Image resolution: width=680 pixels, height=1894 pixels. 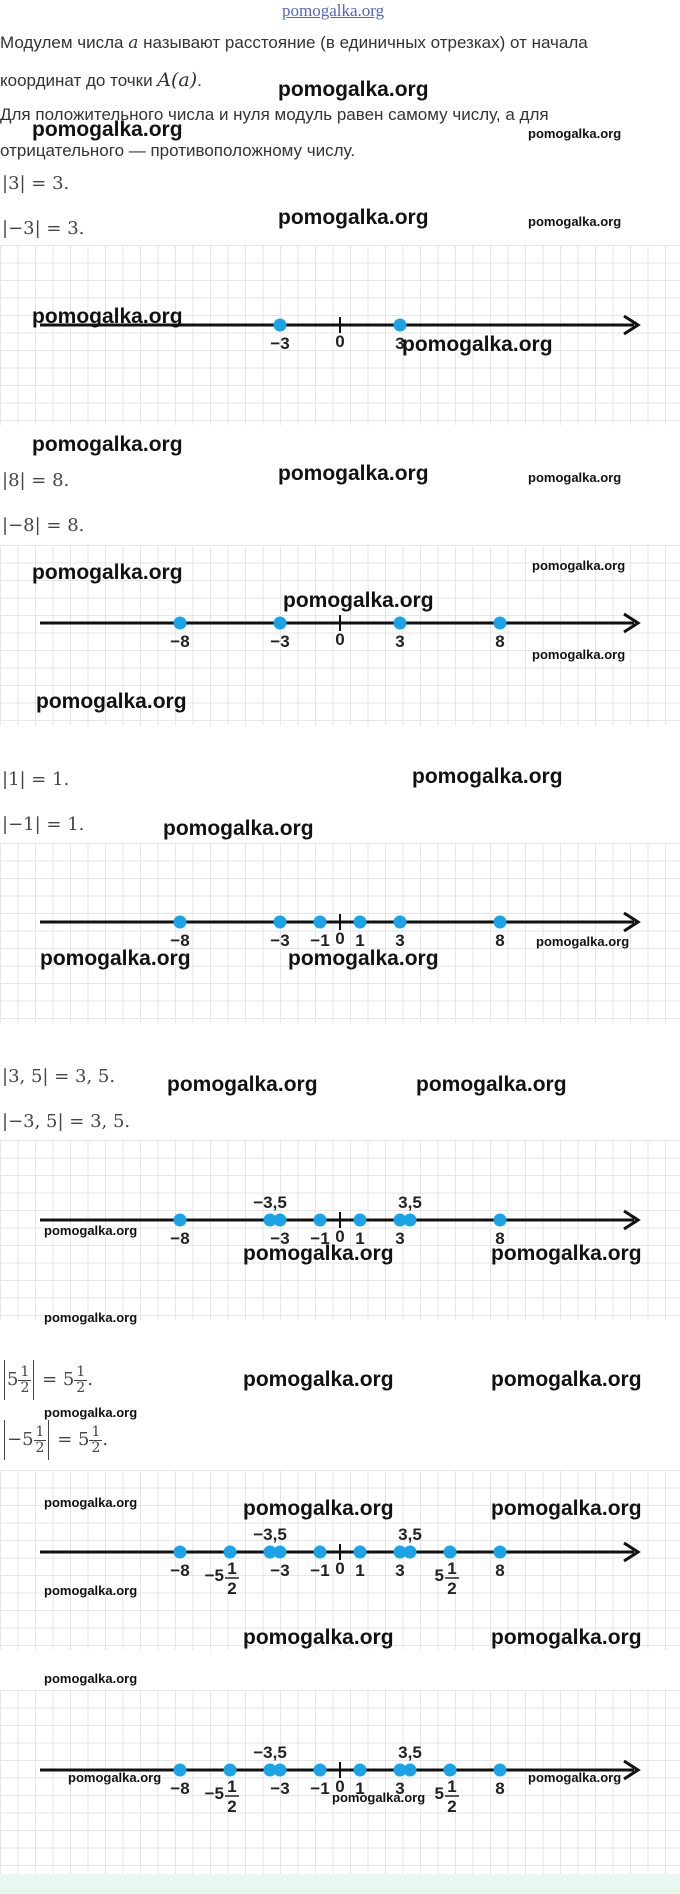 I want to click on equation-abs-neg1: |−1| = 1., so click(x=43, y=824).